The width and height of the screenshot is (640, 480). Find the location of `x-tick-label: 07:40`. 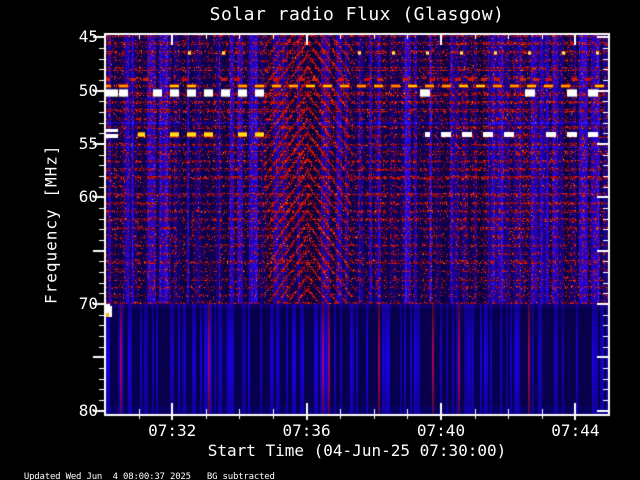

x-tick-label: 07:40 is located at coordinates (441, 430).